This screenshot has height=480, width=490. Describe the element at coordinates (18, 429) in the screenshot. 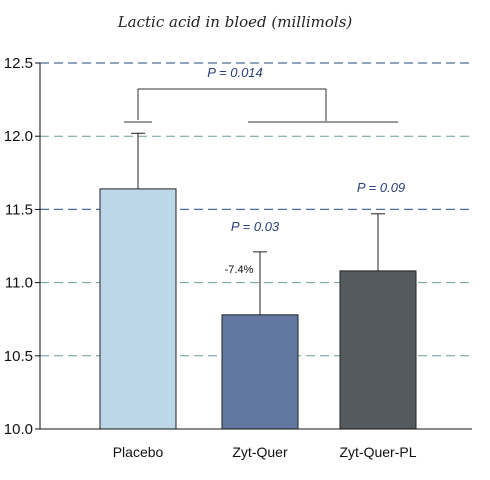

I see `y-tick-label-0: 10.0` at that location.